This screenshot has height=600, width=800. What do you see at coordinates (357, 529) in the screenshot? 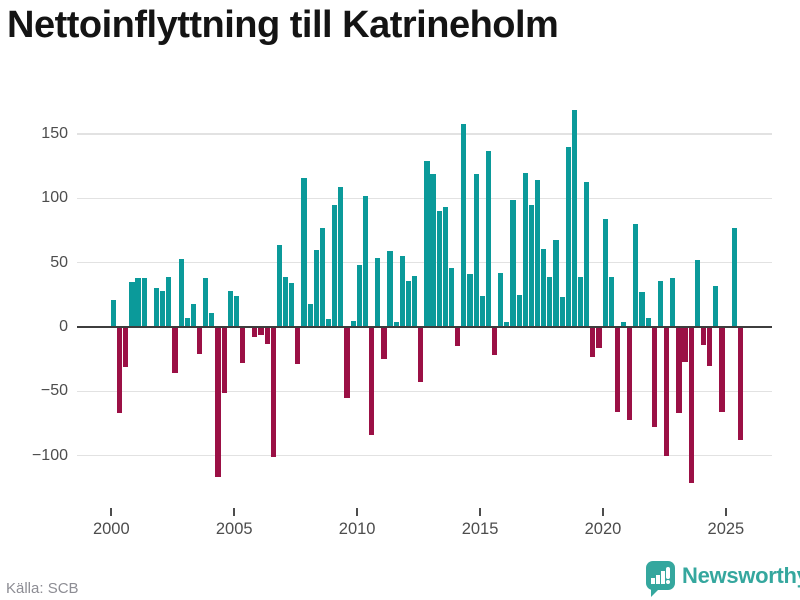
I see `x-axis-label: 2010` at bounding box center [357, 529].